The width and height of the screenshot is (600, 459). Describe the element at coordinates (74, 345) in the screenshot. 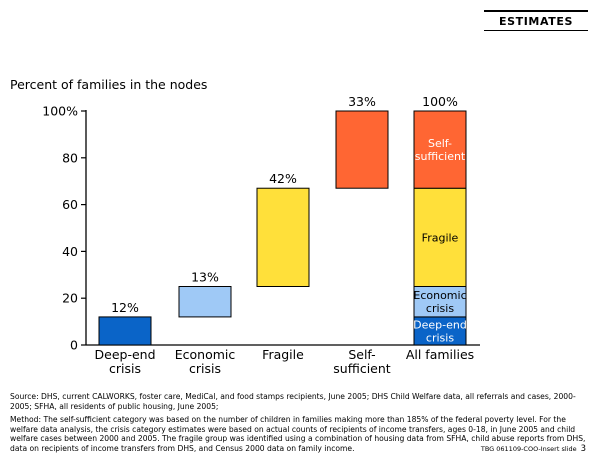

I see `y-tick-label: 0` at that location.